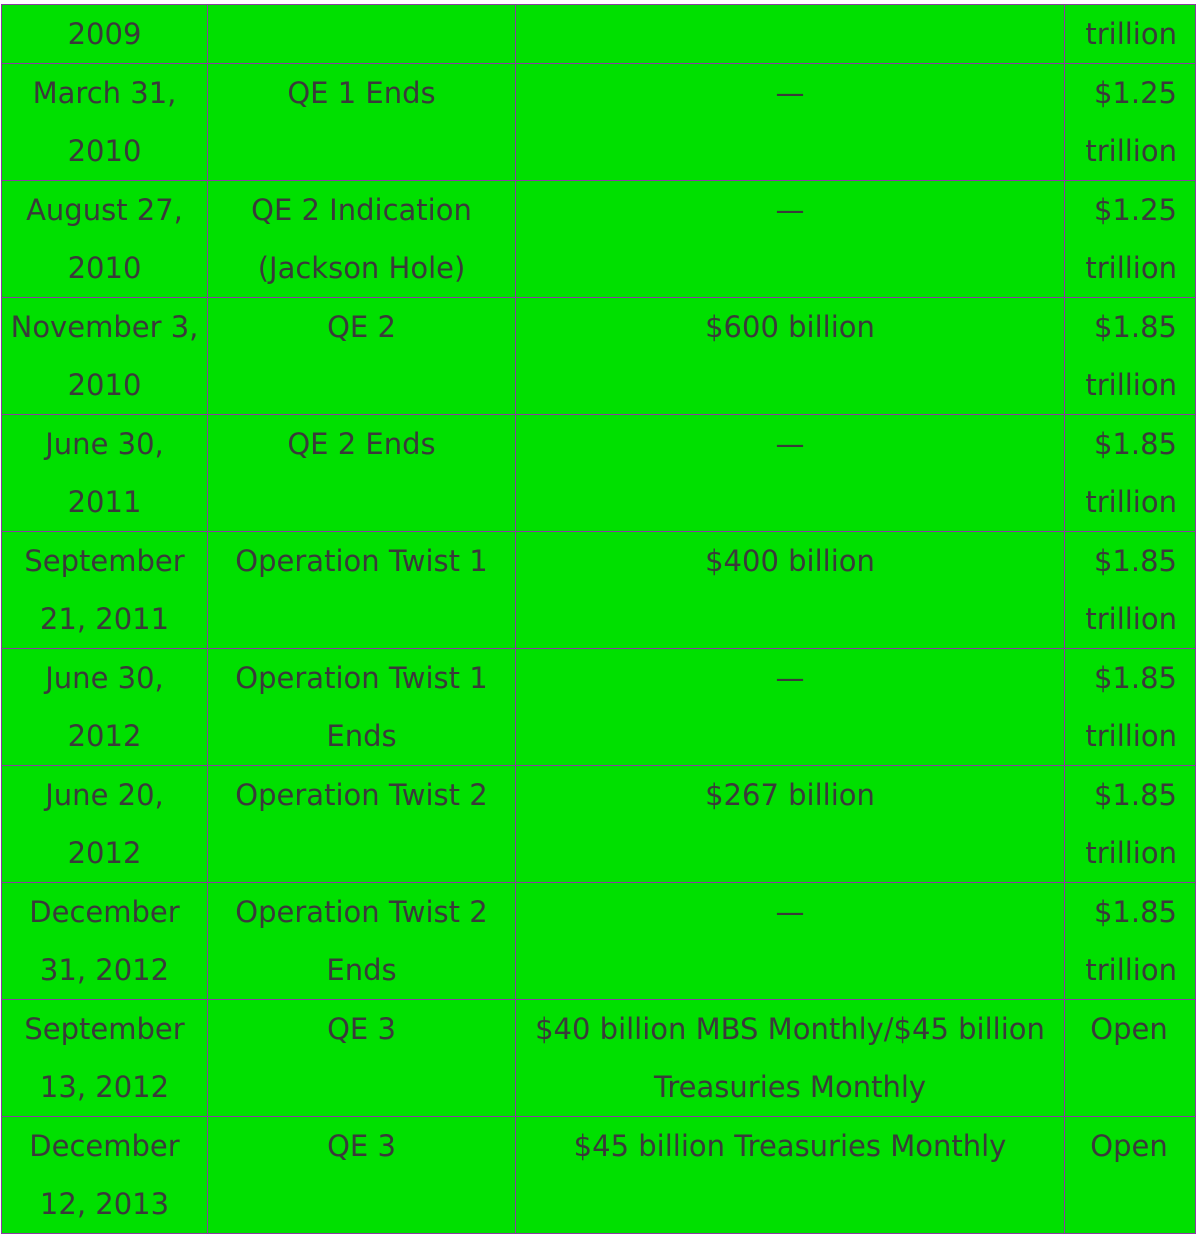  Describe the element at coordinates (790, 356) in the screenshot. I see `amount-cell: $600 billion` at that location.